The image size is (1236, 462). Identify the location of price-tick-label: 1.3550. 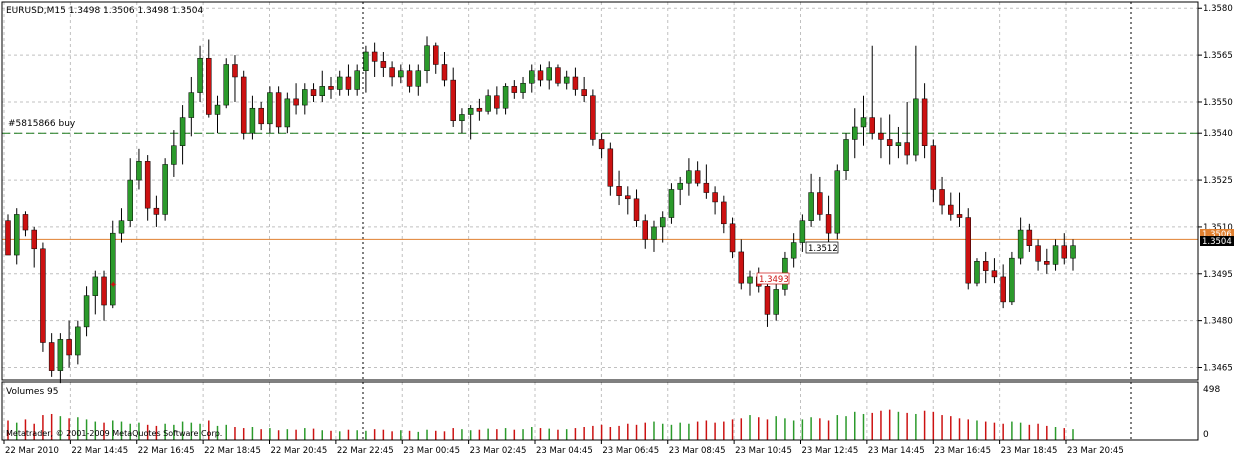
(1218, 103).